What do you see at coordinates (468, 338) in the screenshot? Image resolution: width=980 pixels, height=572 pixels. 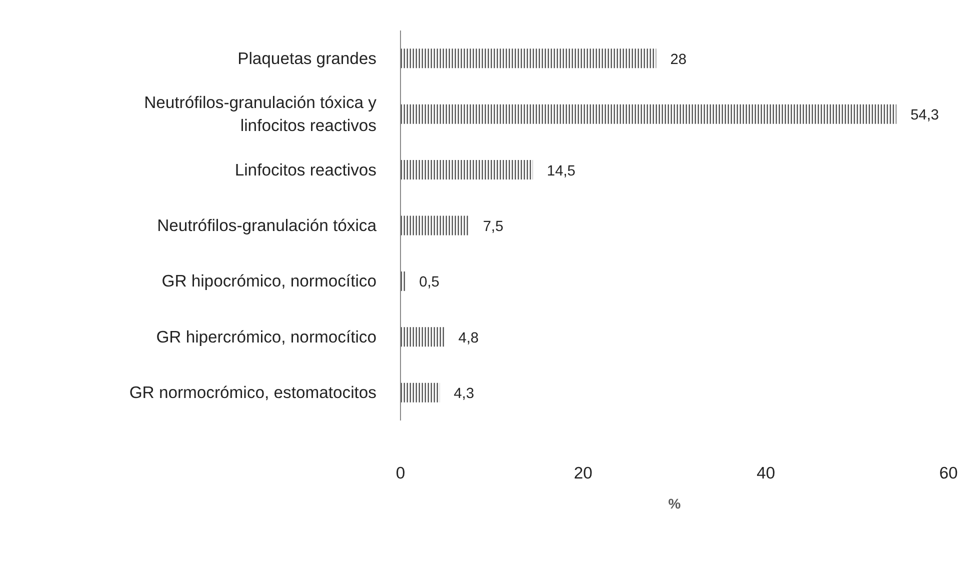 I see `data-label: 4,8` at bounding box center [468, 338].